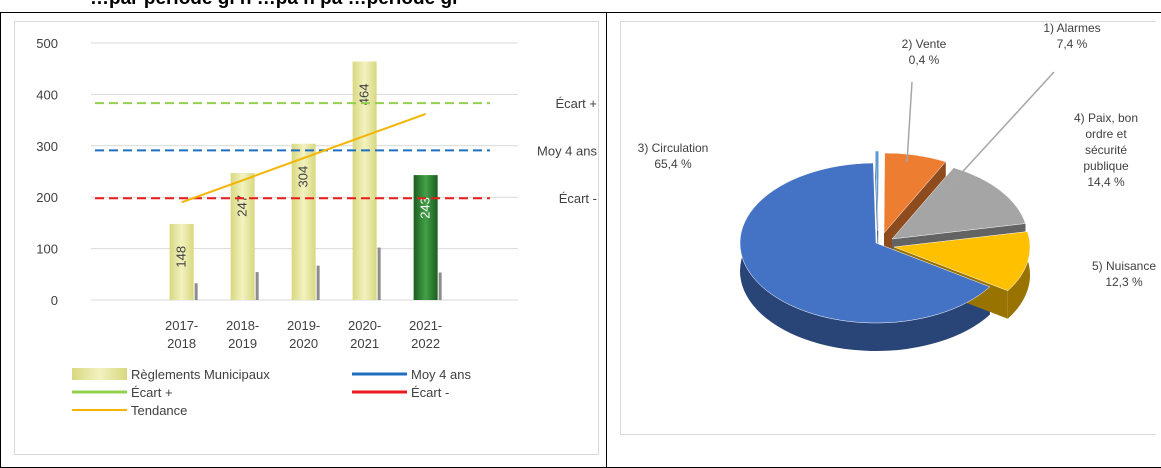 The height and width of the screenshot is (468, 1161). Describe the element at coordinates (47, 197) in the screenshot. I see `y-tick-label: 200` at that location.